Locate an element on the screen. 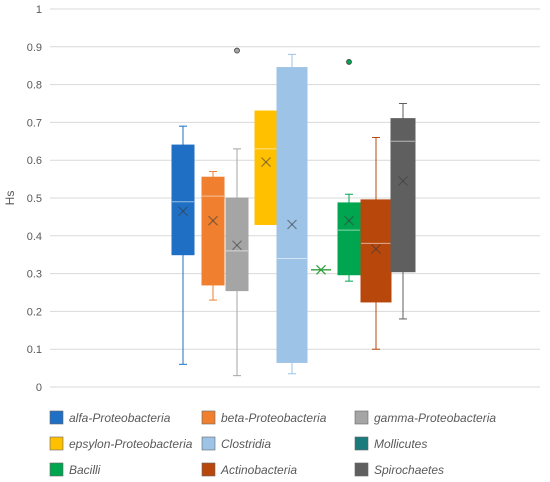  legend-item: beta-Proteobacteria is located at coordinates (264, 417).